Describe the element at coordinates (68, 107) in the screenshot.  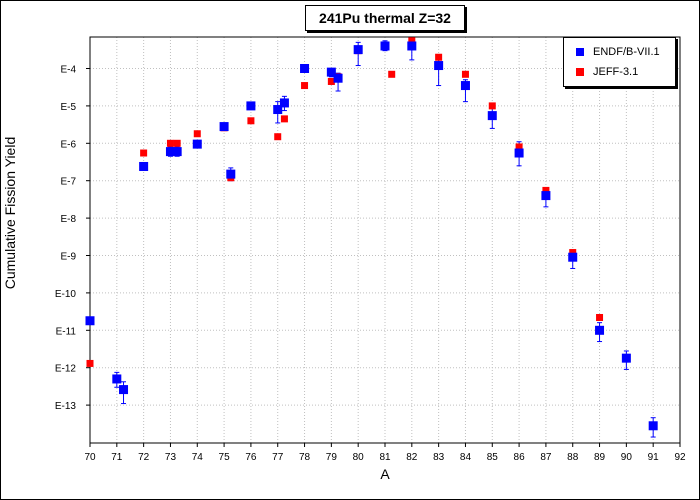
I see `y-tick-label: E-5` at that location.